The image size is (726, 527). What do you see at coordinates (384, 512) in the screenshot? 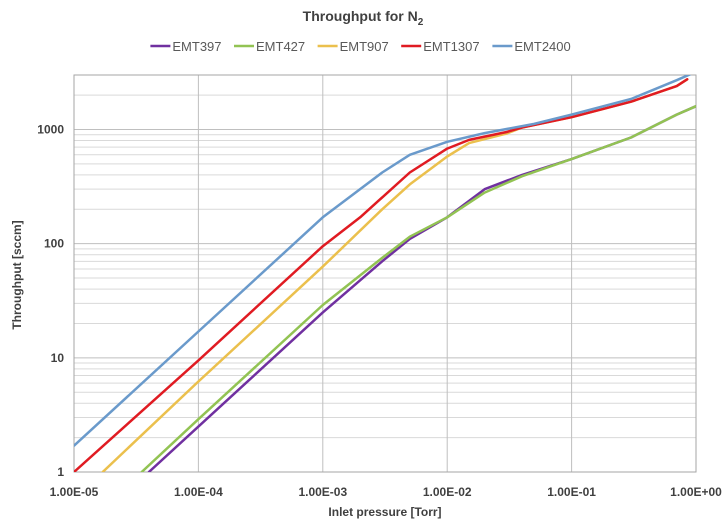
I see `x-axis-title: Inlet pressure [Torr]` at bounding box center [384, 512].